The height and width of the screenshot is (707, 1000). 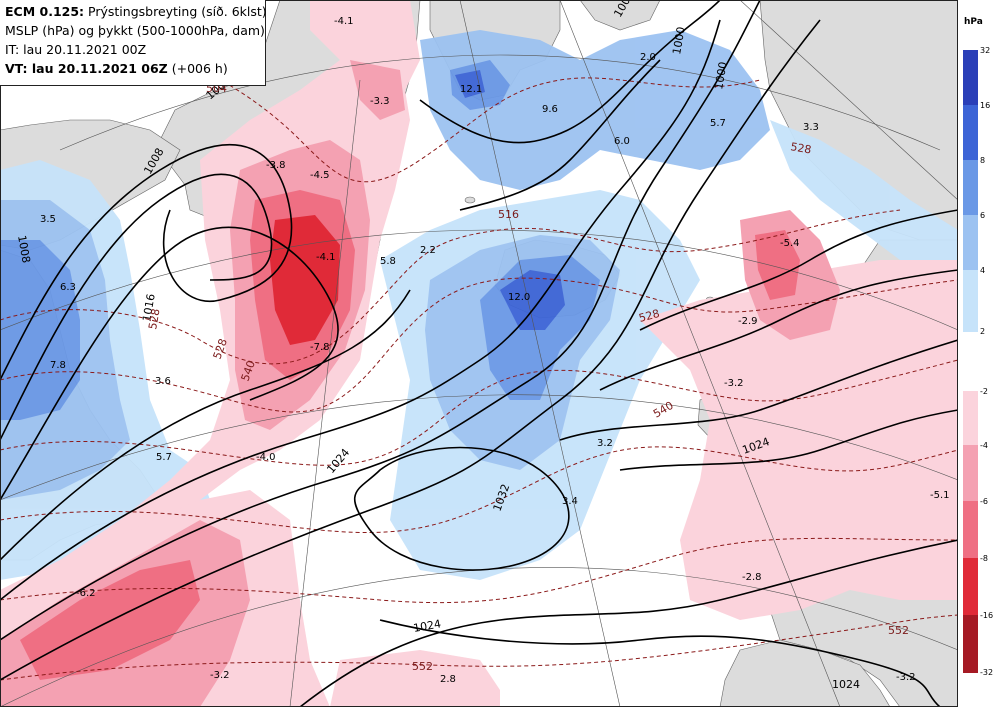 I want to click on tendency-label: -5.4, so click(x=790, y=243).